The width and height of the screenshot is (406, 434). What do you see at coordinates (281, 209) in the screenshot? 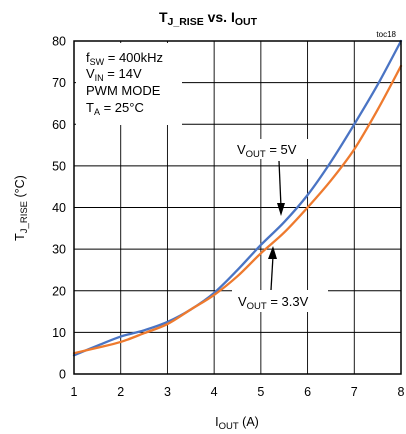
I see `arrow-5v-head` at bounding box center [281, 209].